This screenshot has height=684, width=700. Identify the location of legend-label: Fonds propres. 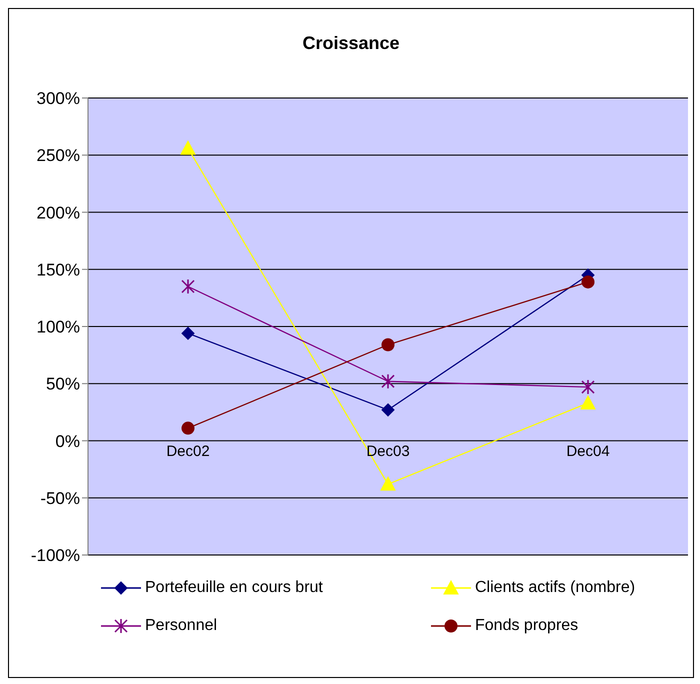
(526, 626).